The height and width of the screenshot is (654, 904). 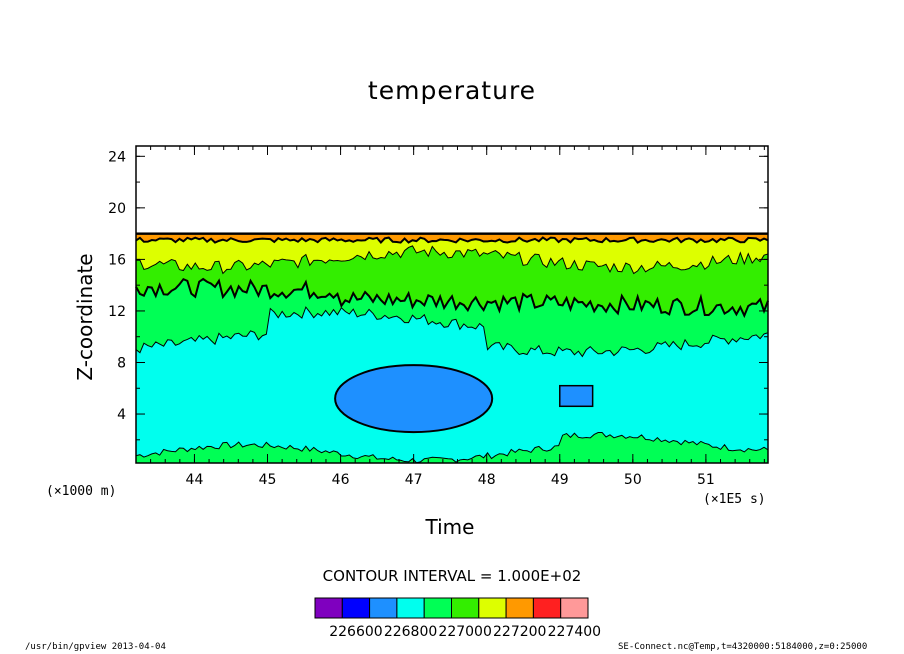 What do you see at coordinates (117, 209) in the screenshot?
I see `y-tick-label: 20` at bounding box center [117, 209].